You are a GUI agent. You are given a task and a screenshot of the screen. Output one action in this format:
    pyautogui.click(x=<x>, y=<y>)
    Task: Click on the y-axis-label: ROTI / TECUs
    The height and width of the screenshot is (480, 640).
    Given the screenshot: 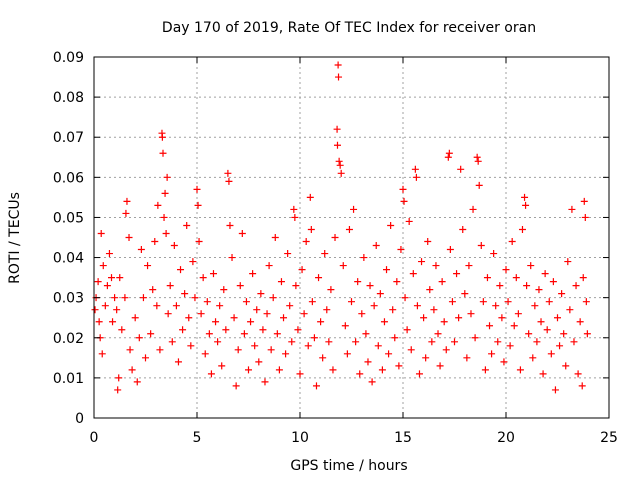 What is the action you would take?
    pyautogui.click(x=15, y=238)
    